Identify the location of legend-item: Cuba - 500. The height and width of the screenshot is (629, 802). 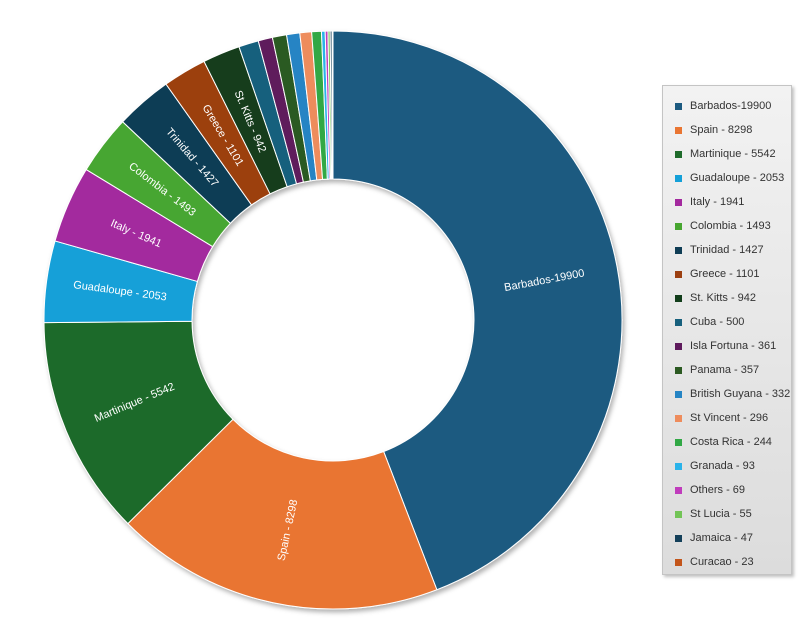
(733, 322).